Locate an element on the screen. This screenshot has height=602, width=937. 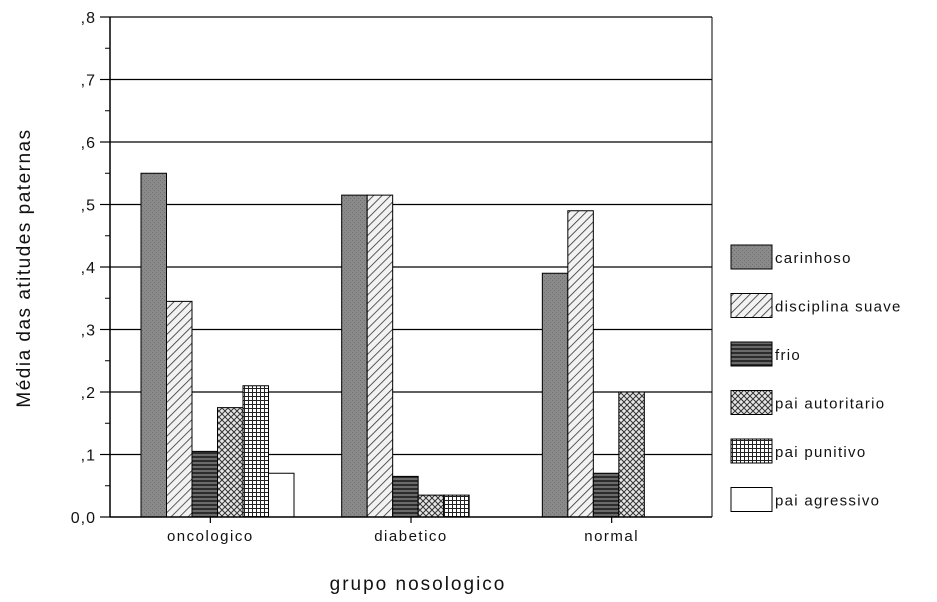
x-tick-labels: oncologico diabetico normal is located at coordinates (403, 531).